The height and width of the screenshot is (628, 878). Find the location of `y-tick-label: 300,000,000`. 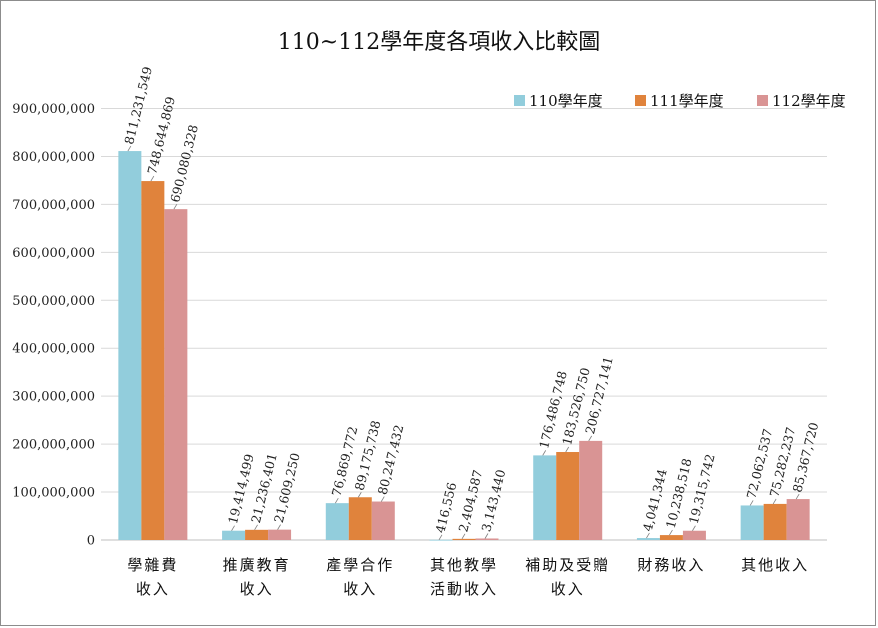

y-tick-label: 300,000,000 is located at coordinates (53, 397).